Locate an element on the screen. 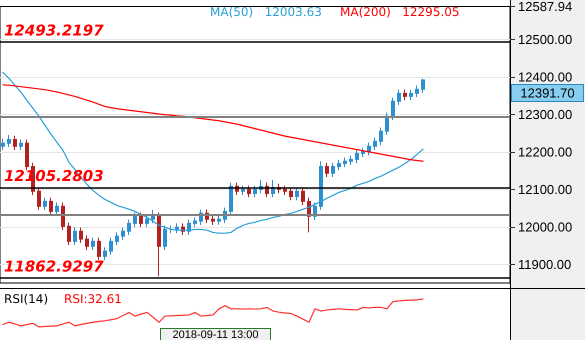 The image size is (585, 340). y-tick-label: 12587.94 is located at coordinates (545, 7).